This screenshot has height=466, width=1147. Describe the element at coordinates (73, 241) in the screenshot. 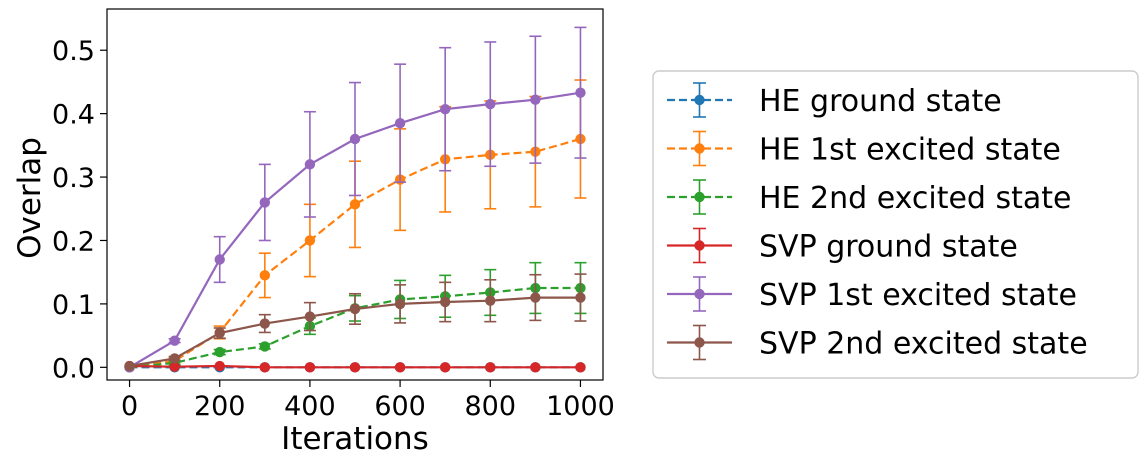

I see `y-tick-label: 0.2` at that location.